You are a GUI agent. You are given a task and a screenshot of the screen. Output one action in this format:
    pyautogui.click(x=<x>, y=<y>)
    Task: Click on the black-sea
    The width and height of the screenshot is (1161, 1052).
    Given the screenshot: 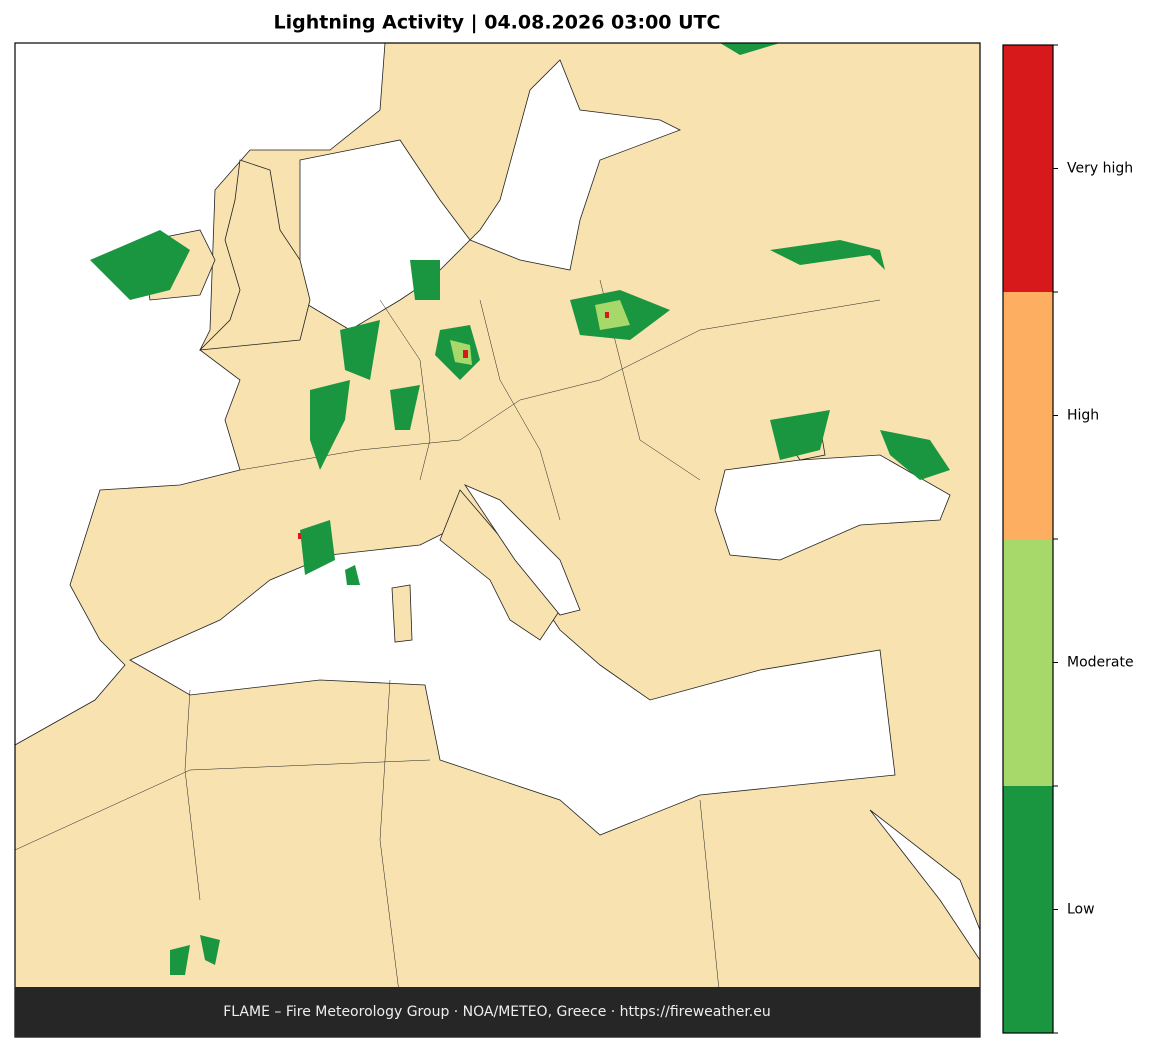 What is the action you would take?
    pyautogui.click(x=832, y=507)
    